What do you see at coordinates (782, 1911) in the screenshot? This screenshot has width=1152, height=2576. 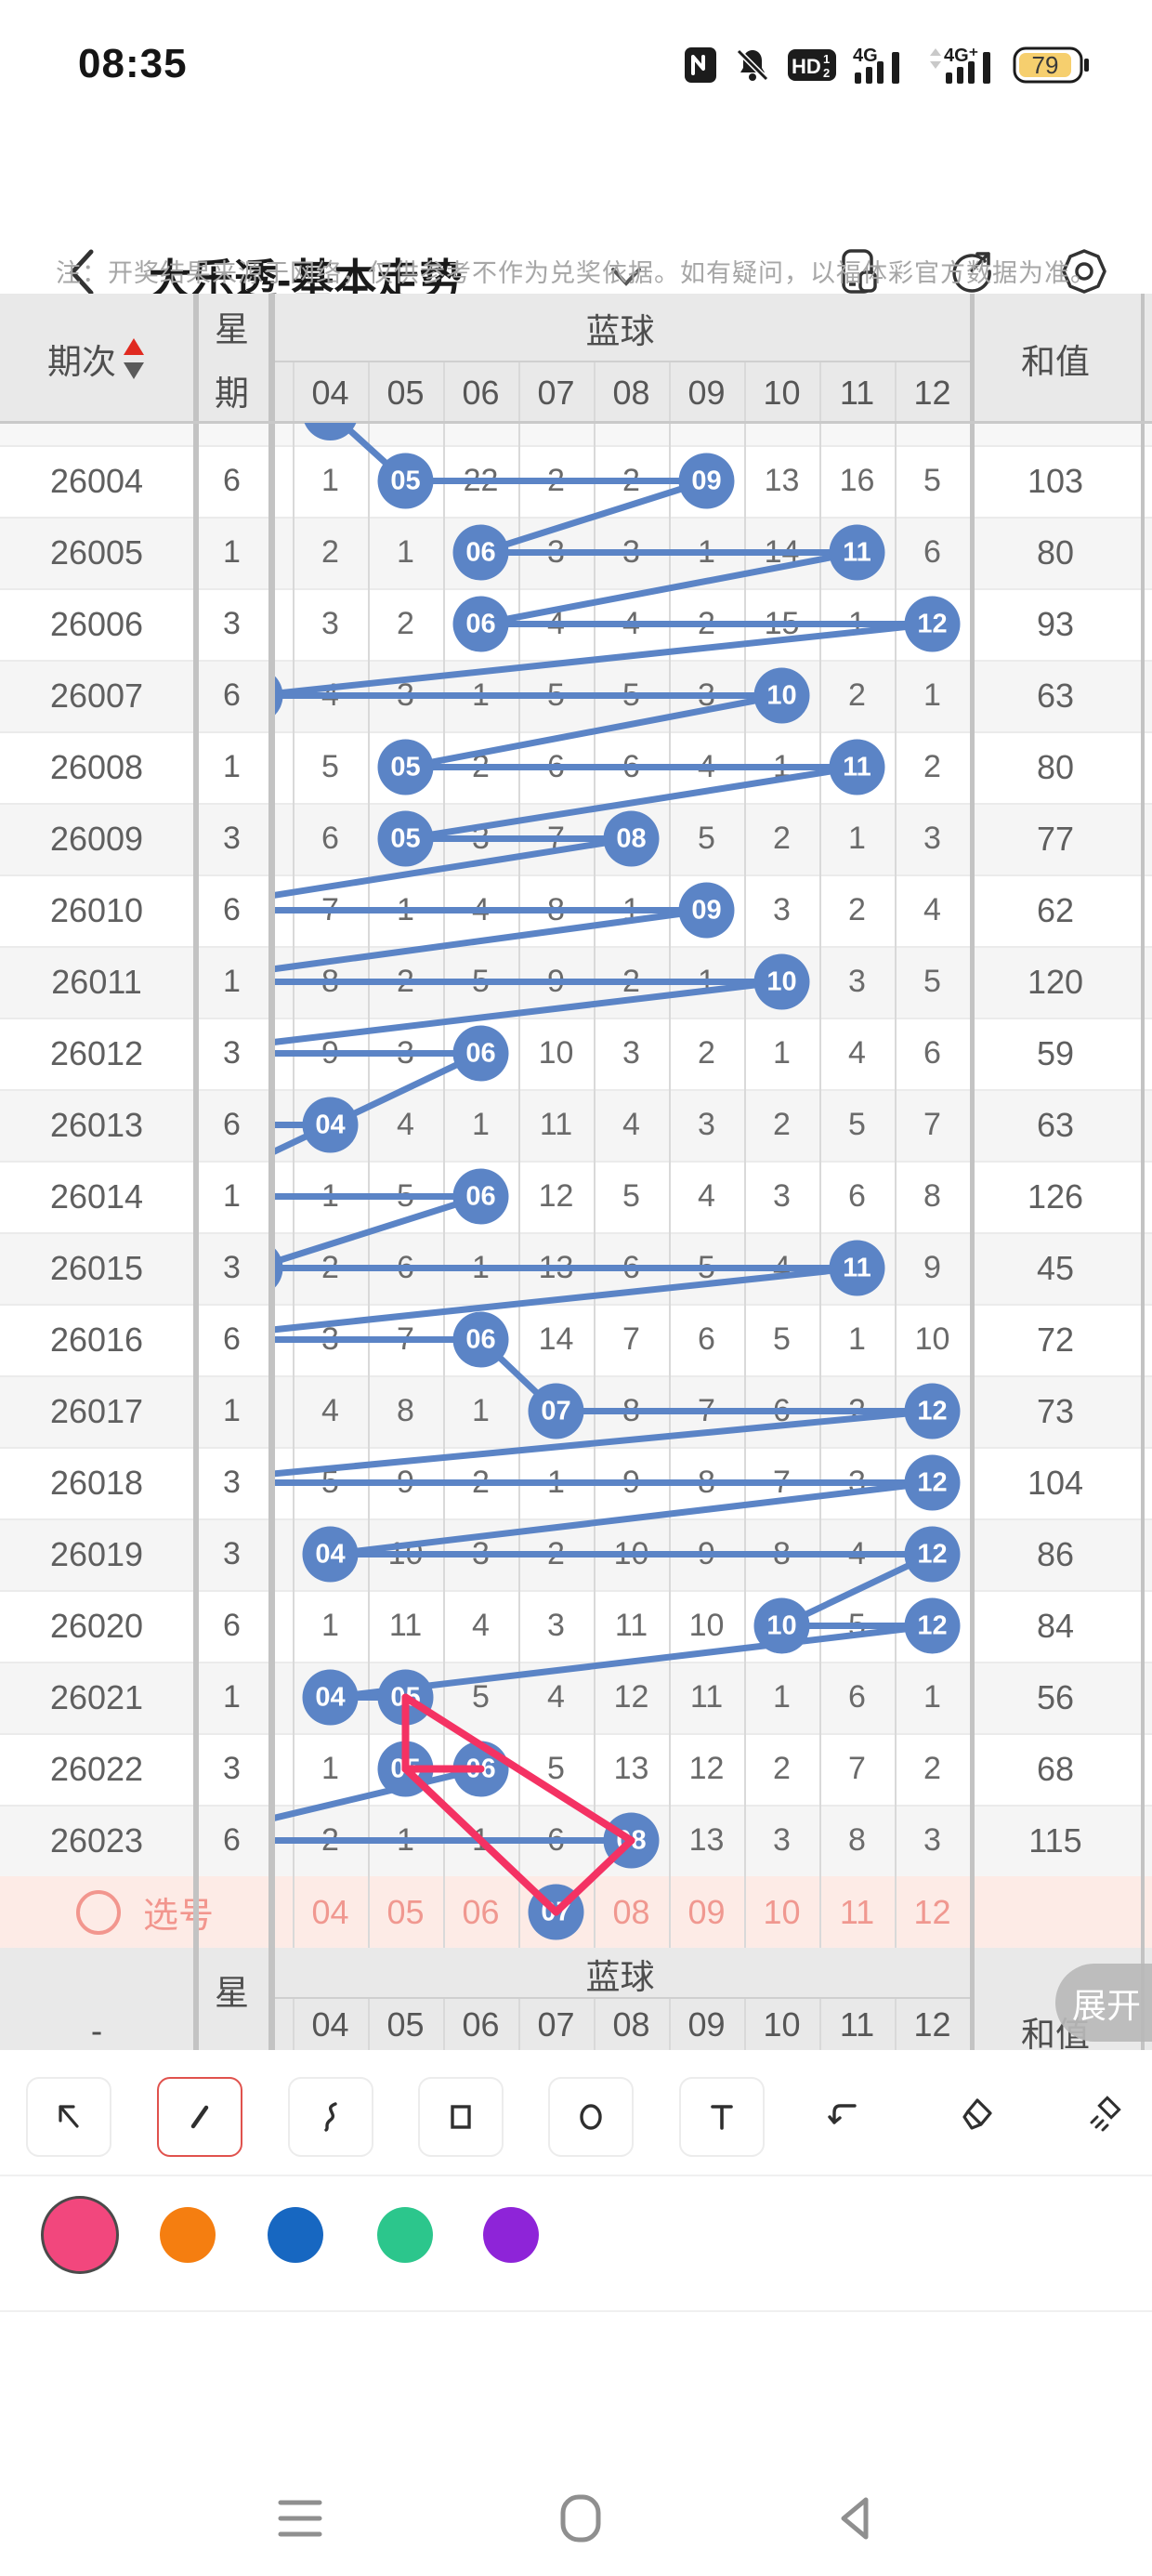 I see `selection-number: 10` at bounding box center [782, 1911].